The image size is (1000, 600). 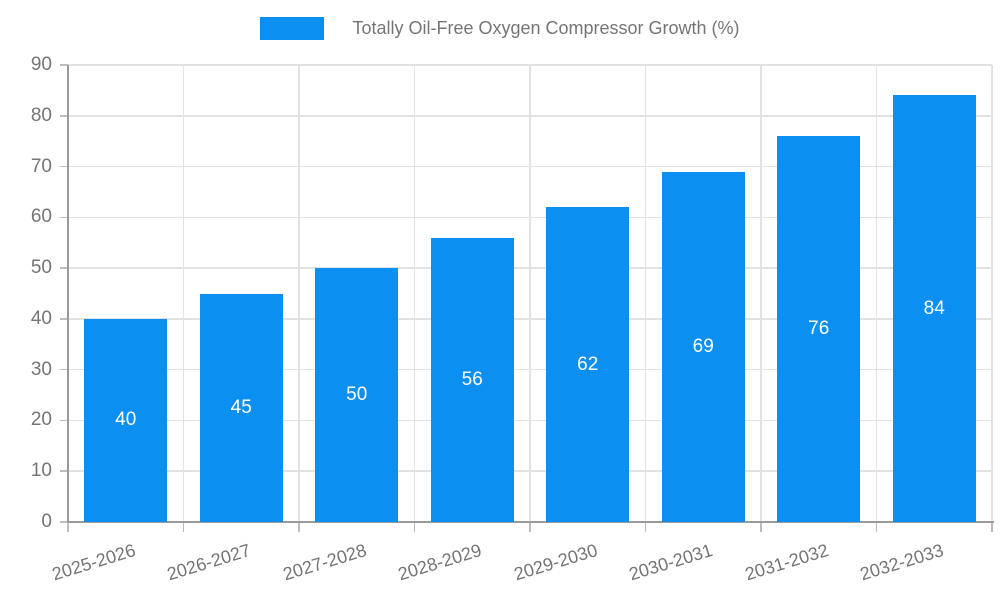 What do you see at coordinates (41, 318) in the screenshot?
I see `y-tick-label: 40` at bounding box center [41, 318].